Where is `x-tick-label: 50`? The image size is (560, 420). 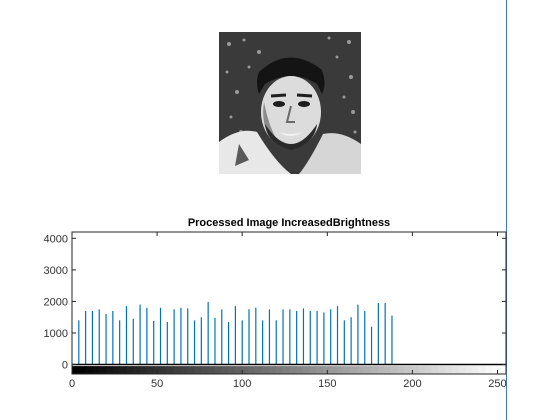
x-tick-label: 50 is located at coordinates (157, 384).